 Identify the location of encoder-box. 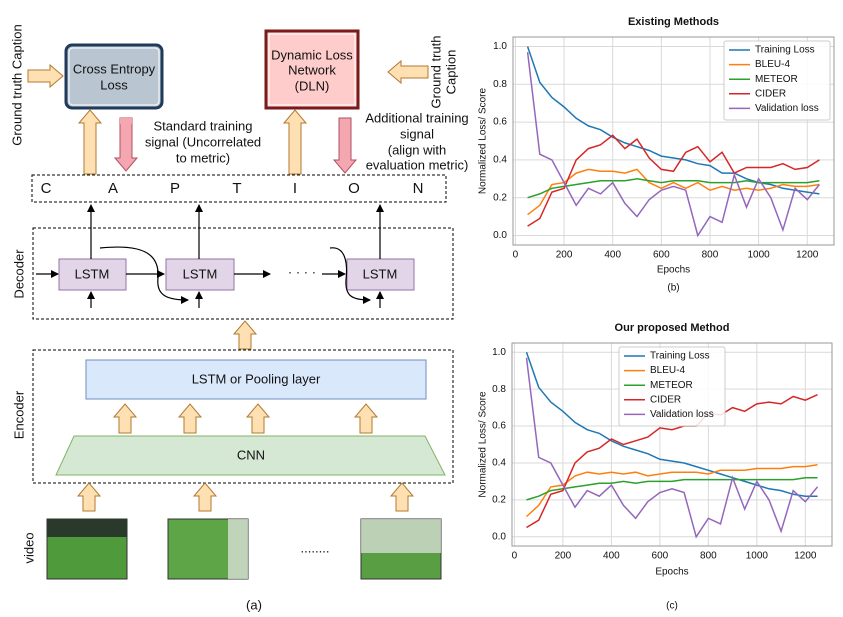
(243, 416).